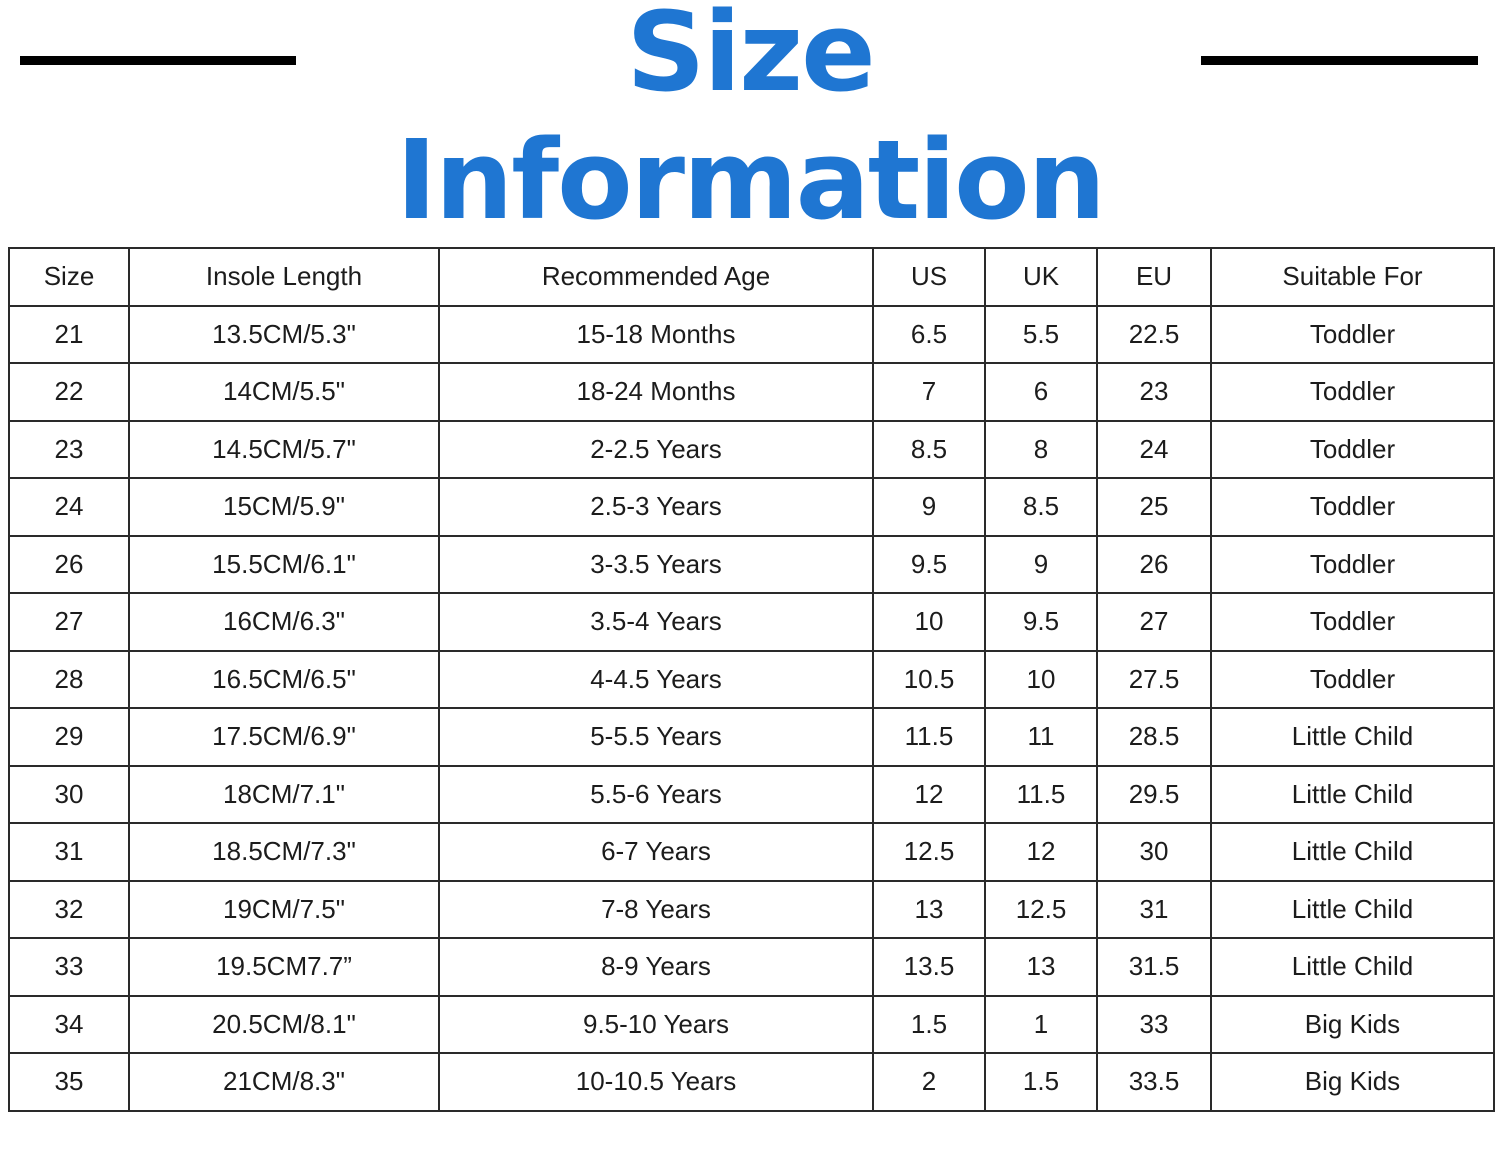  What do you see at coordinates (69, 909) in the screenshot?
I see `cell-size: 32` at bounding box center [69, 909].